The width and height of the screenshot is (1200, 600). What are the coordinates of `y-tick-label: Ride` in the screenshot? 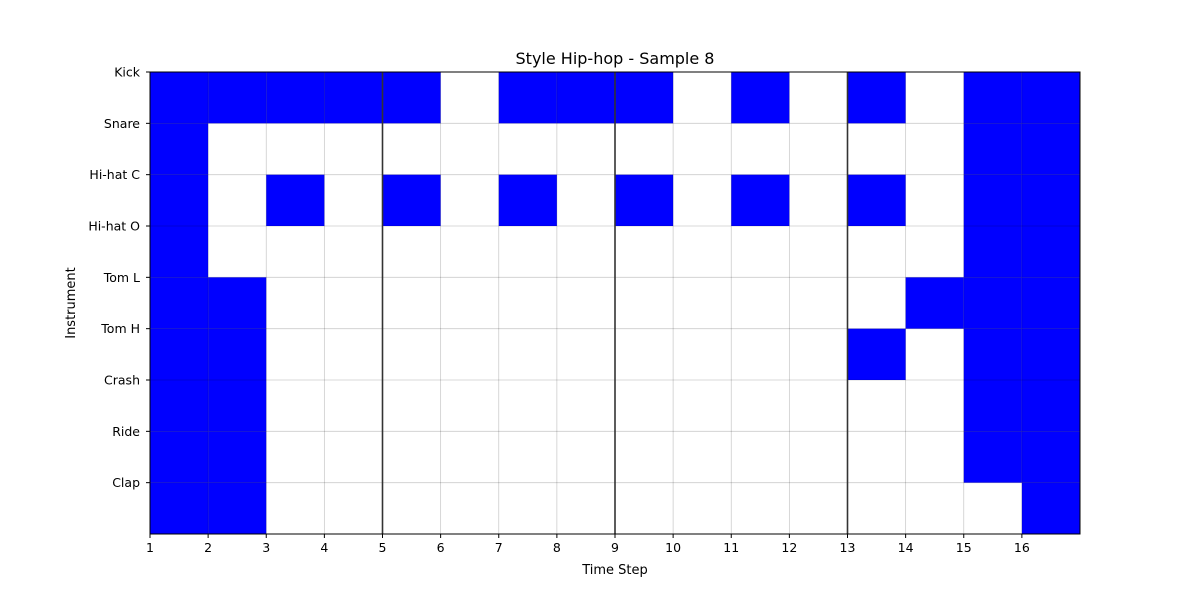 It's located at (126, 431).